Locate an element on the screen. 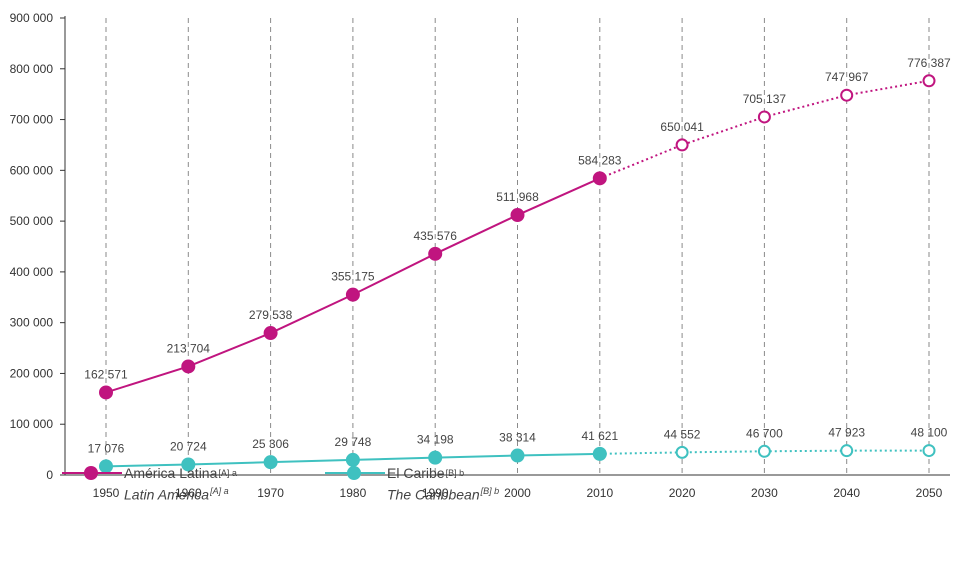 Image resolution: width=967 pixels, height=562 pixels. data-label: 17 076 is located at coordinates (106, 448).